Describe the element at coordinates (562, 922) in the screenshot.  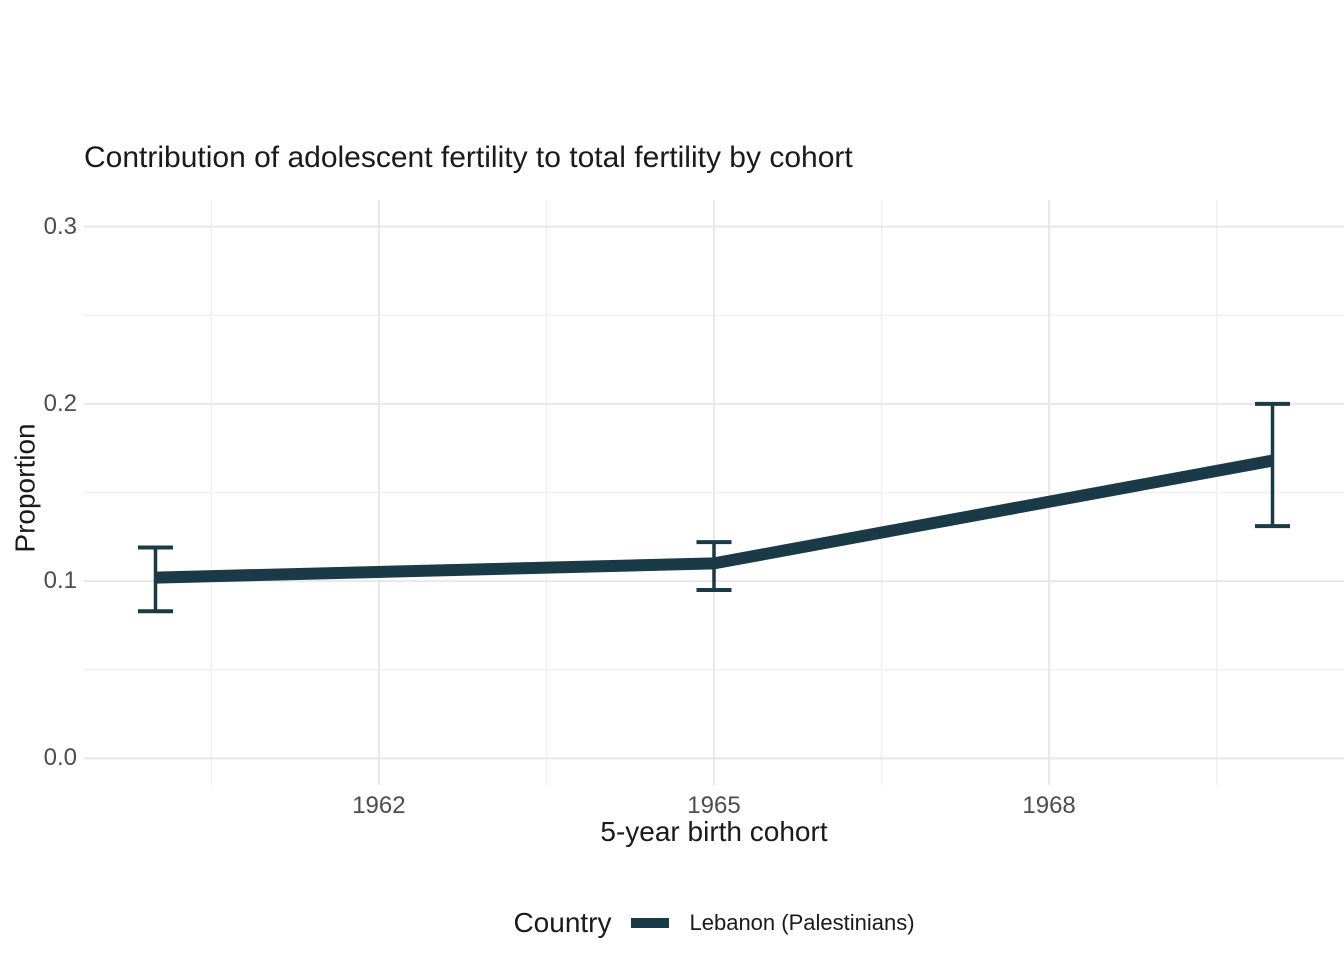
I see `legend-title: Country` at that location.